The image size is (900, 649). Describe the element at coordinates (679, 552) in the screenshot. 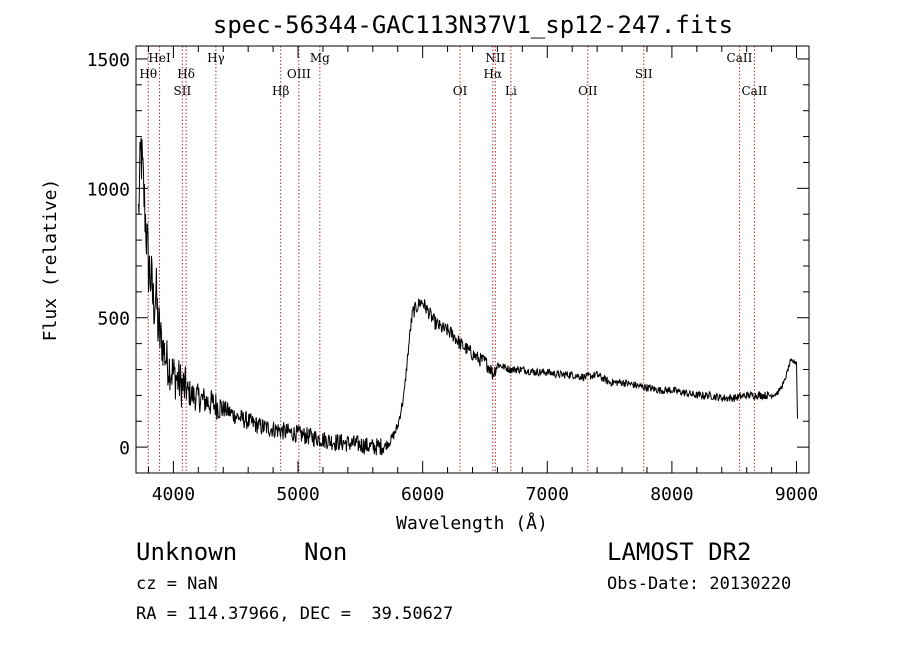

I see `survey-label: LAMOST DR2` at that location.